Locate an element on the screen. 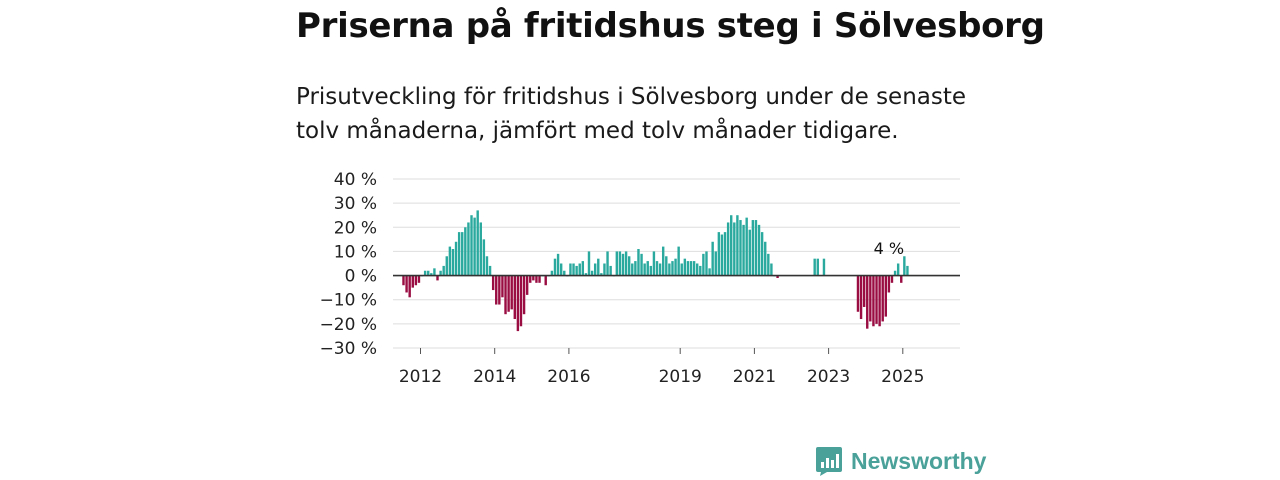 Image resolution: width=1280 pixels, height=480 pixels. brand-logo: Newsworthy is located at coordinates (900, 461).